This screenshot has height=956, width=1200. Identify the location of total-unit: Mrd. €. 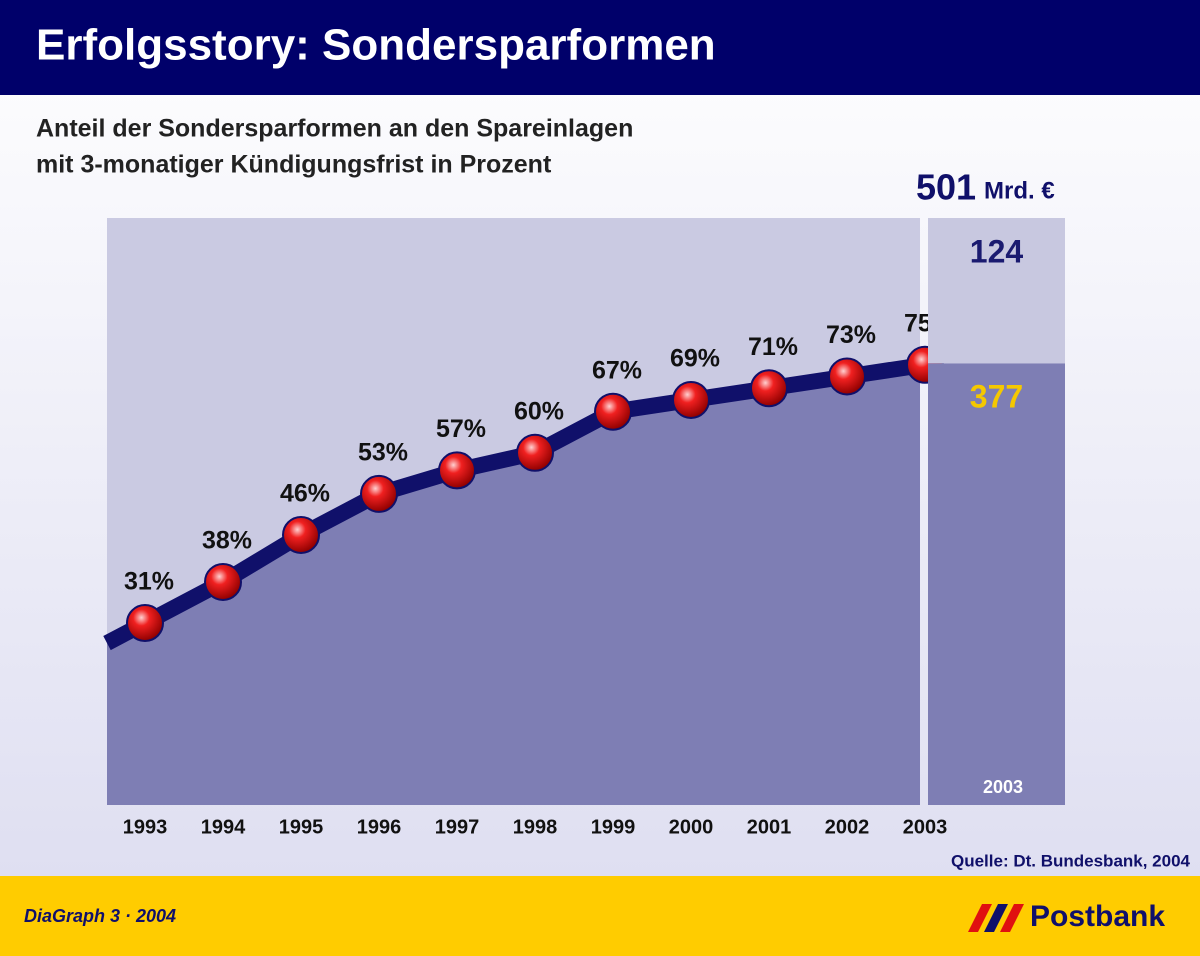
(1019, 190).